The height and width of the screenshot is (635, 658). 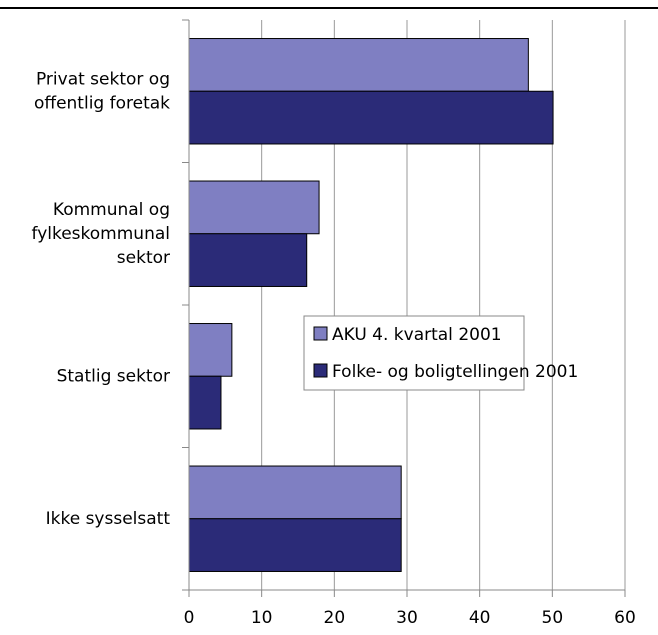 I want to click on x-tick-label: 60, so click(x=625, y=618).